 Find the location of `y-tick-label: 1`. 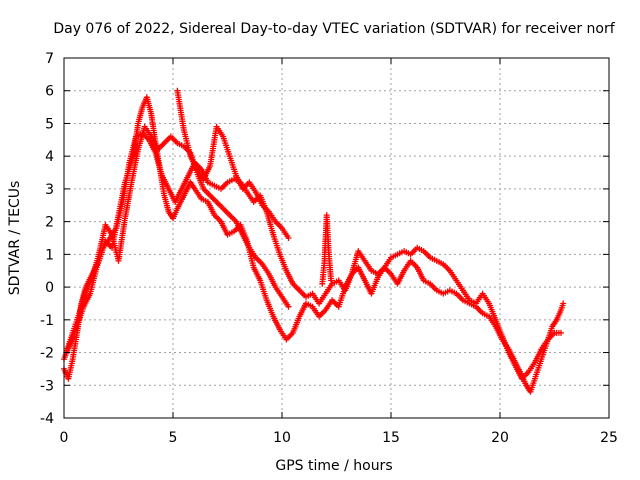

y-tick-label: 1 is located at coordinates (49, 255).